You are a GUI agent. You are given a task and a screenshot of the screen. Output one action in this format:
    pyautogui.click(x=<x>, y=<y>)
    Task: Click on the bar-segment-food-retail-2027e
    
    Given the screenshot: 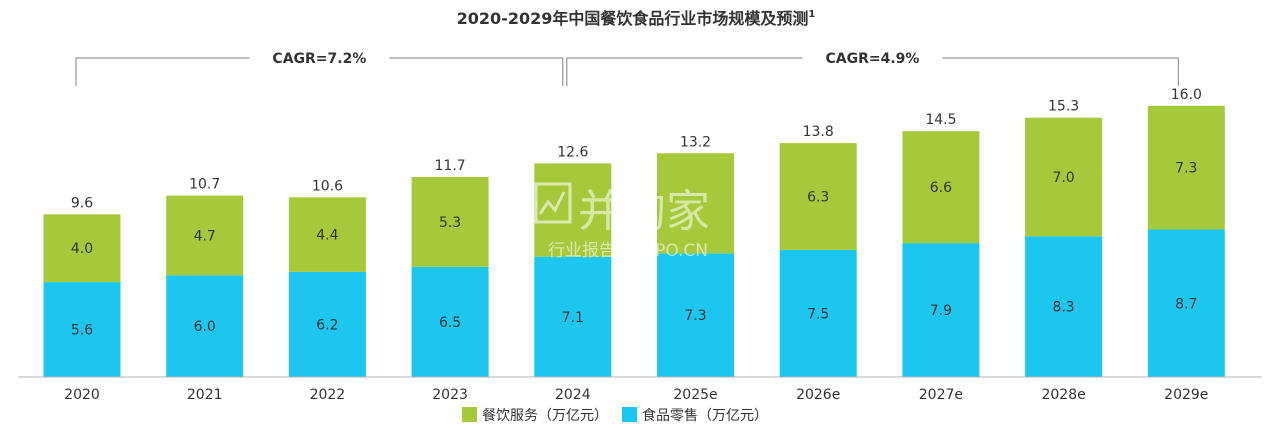 What is the action you would take?
    pyautogui.click(x=941, y=310)
    